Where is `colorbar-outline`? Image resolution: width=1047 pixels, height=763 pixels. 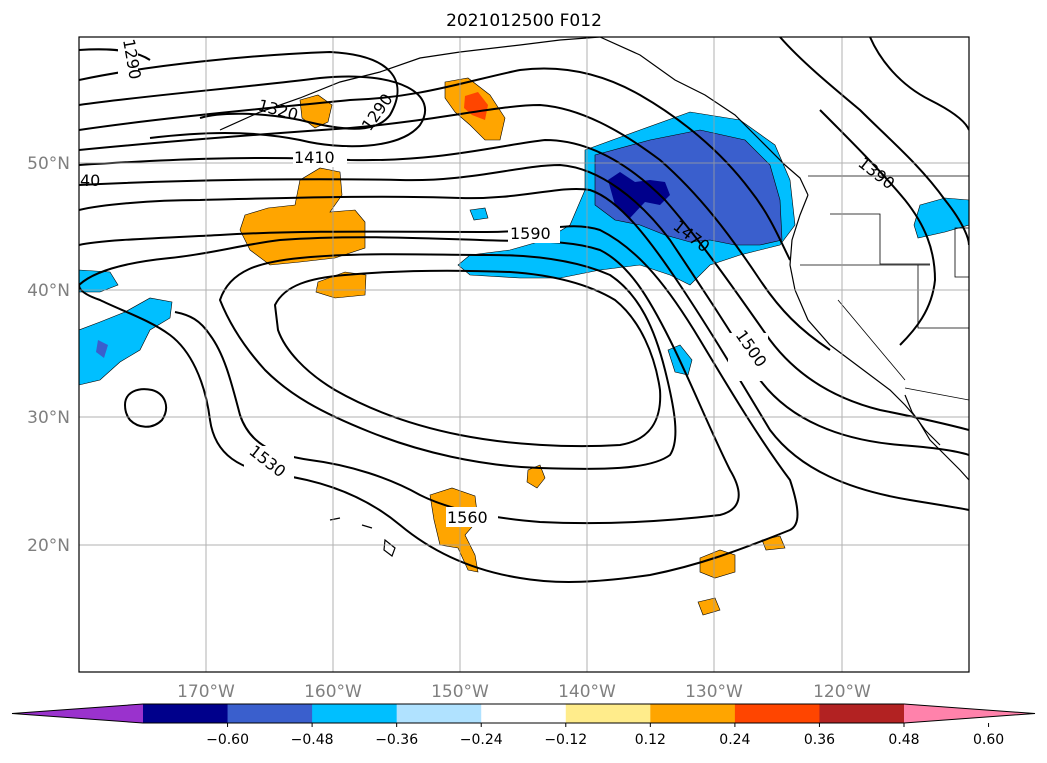 colorbar-outline is located at coordinates (523, 713).